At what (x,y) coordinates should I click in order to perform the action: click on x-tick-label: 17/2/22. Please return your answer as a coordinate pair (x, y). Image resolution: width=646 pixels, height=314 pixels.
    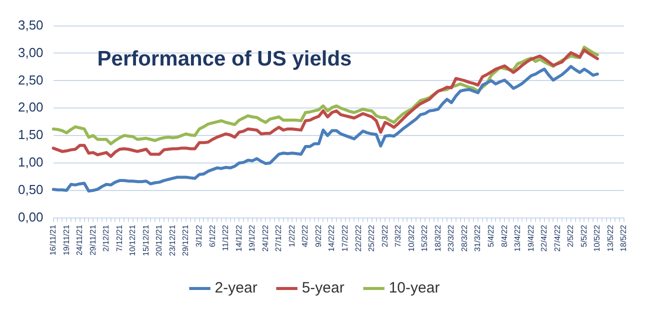
    Looking at the image, I should click on (345, 238).